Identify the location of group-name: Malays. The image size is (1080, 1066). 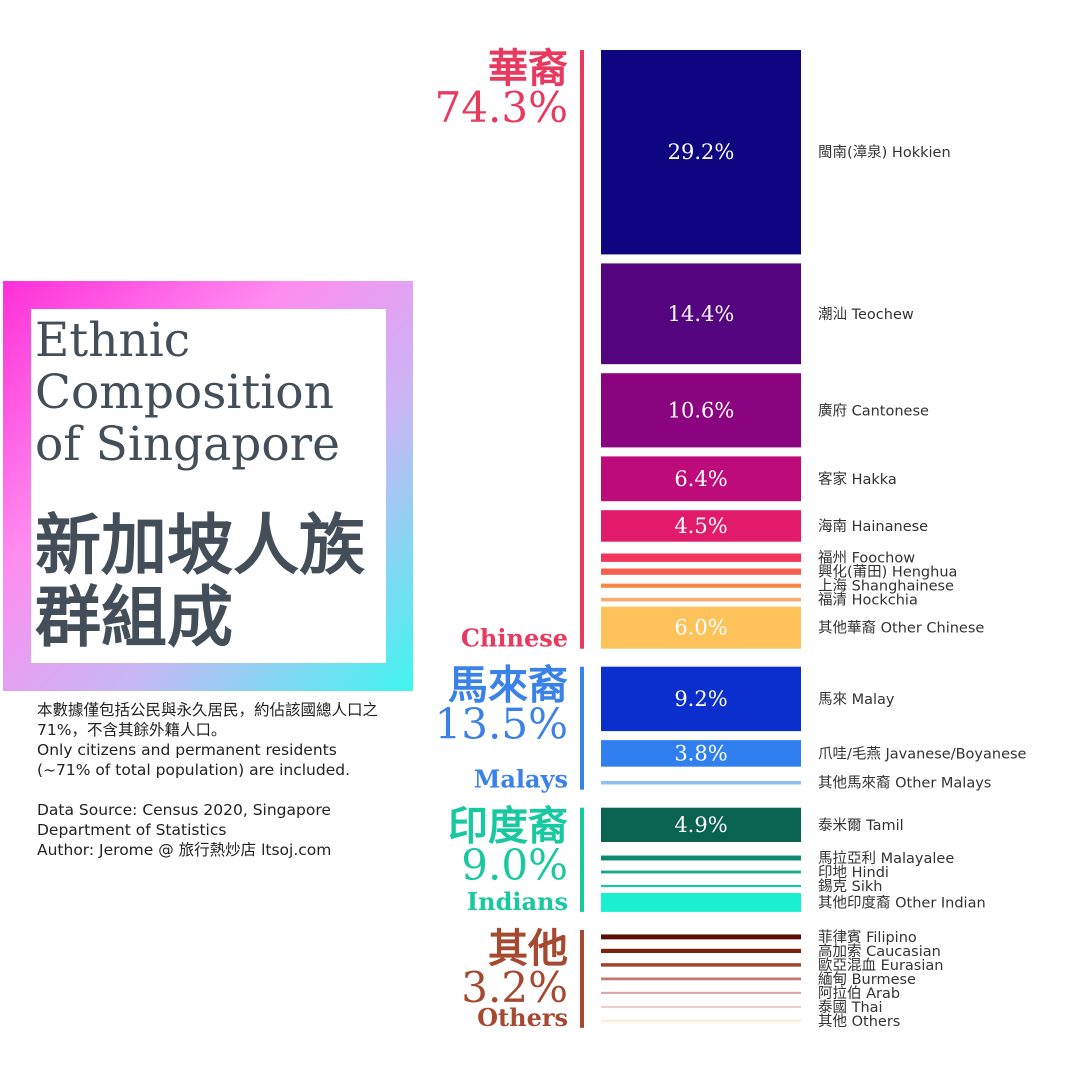
(521, 779).